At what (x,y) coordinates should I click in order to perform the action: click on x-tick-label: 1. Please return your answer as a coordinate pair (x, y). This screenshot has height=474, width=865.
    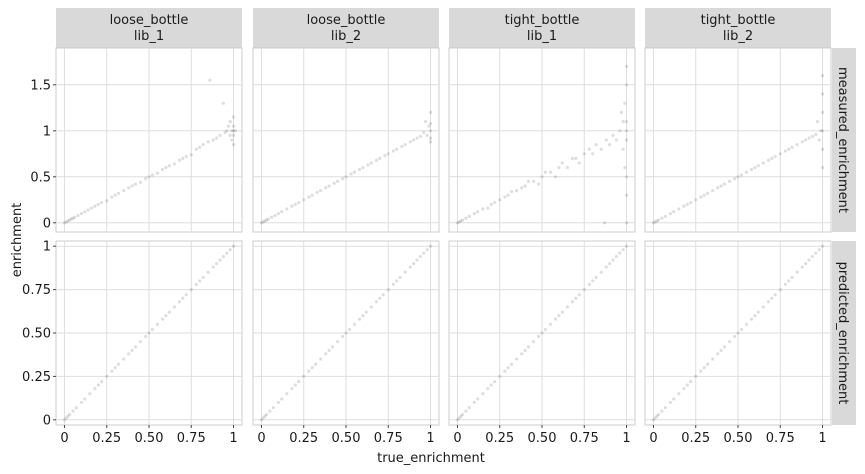
    Looking at the image, I should click on (822, 438).